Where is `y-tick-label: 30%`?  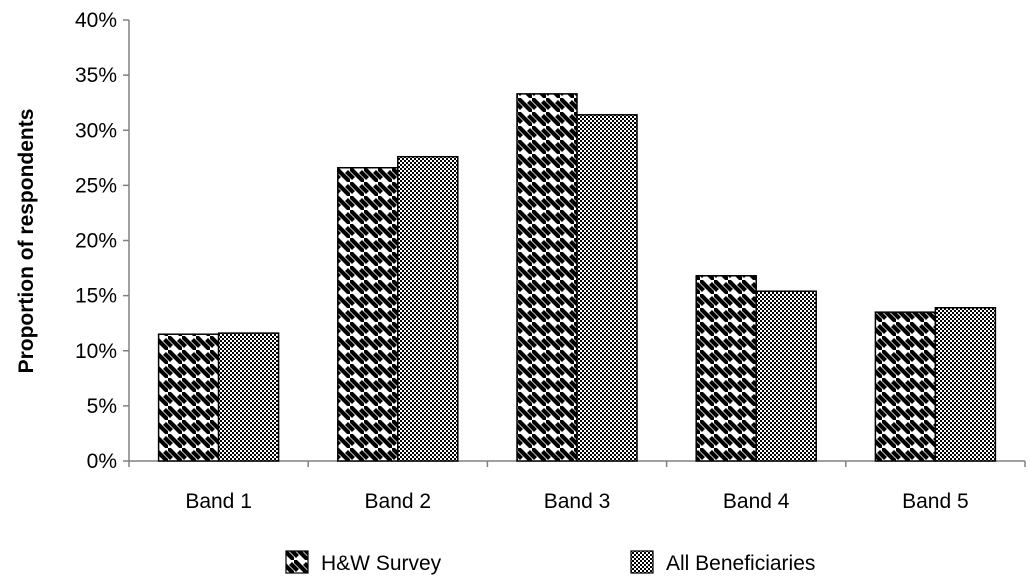
y-tick-label: 30% is located at coordinates (96, 130).